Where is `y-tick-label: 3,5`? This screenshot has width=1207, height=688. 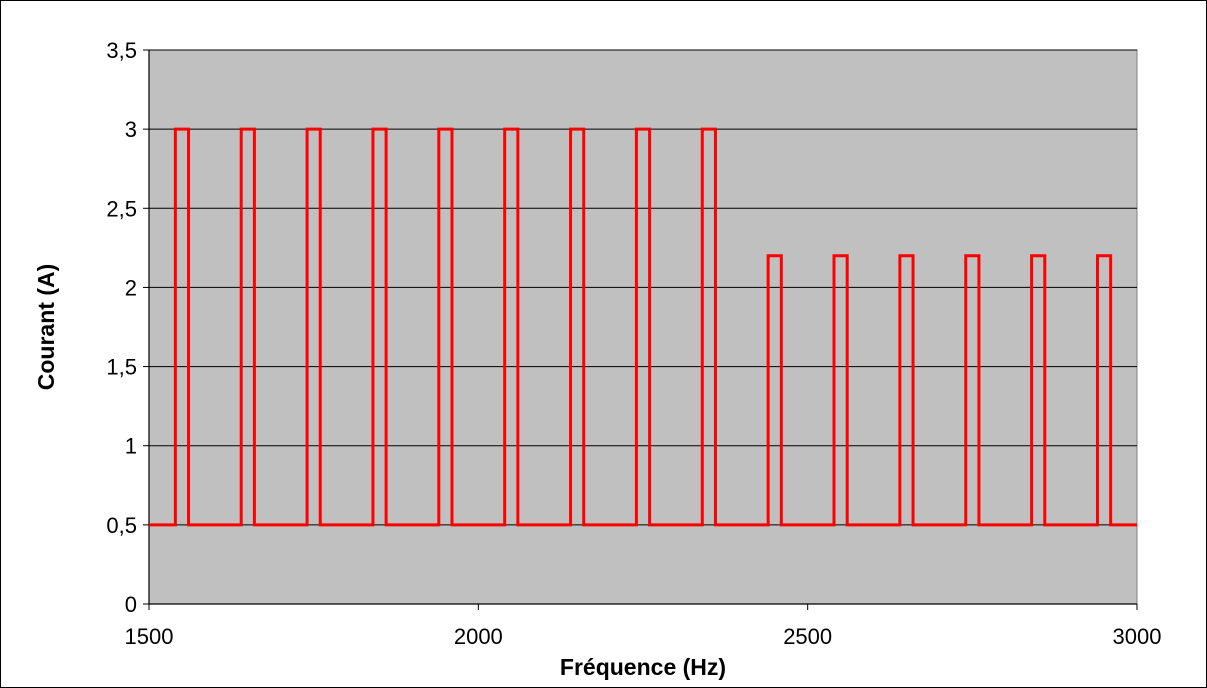 y-tick-label: 3,5 is located at coordinates (121, 50).